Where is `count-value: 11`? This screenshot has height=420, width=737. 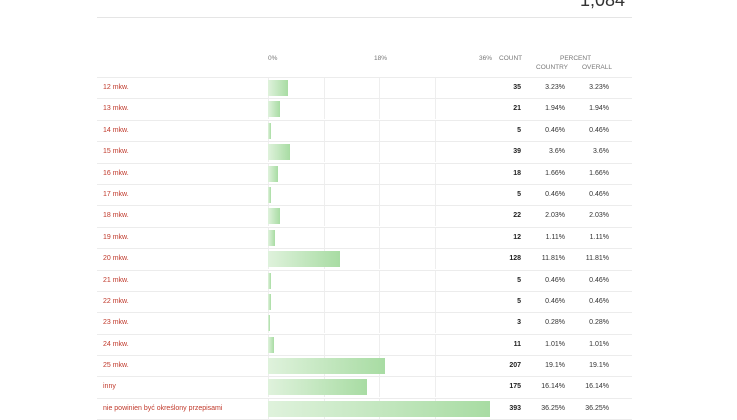 count-value: 11 is located at coordinates (517, 344).